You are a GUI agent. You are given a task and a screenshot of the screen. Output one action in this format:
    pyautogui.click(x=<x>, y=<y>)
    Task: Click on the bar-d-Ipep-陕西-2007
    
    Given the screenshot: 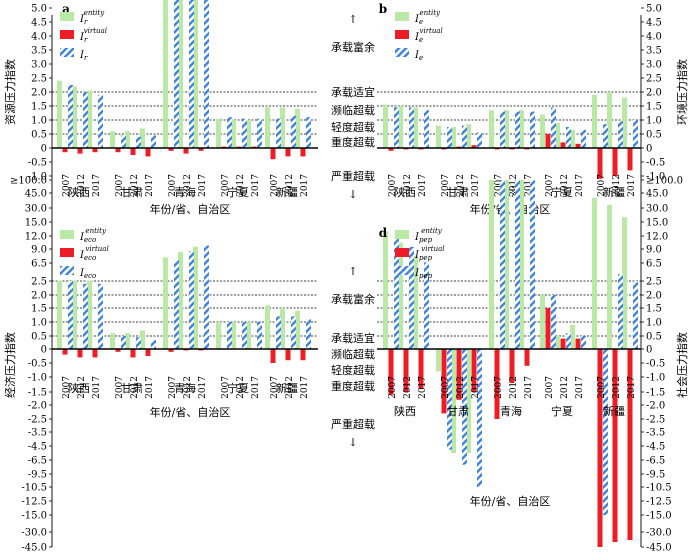 What is the action you would take?
    pyautogui.click(x=396, y=293)
    